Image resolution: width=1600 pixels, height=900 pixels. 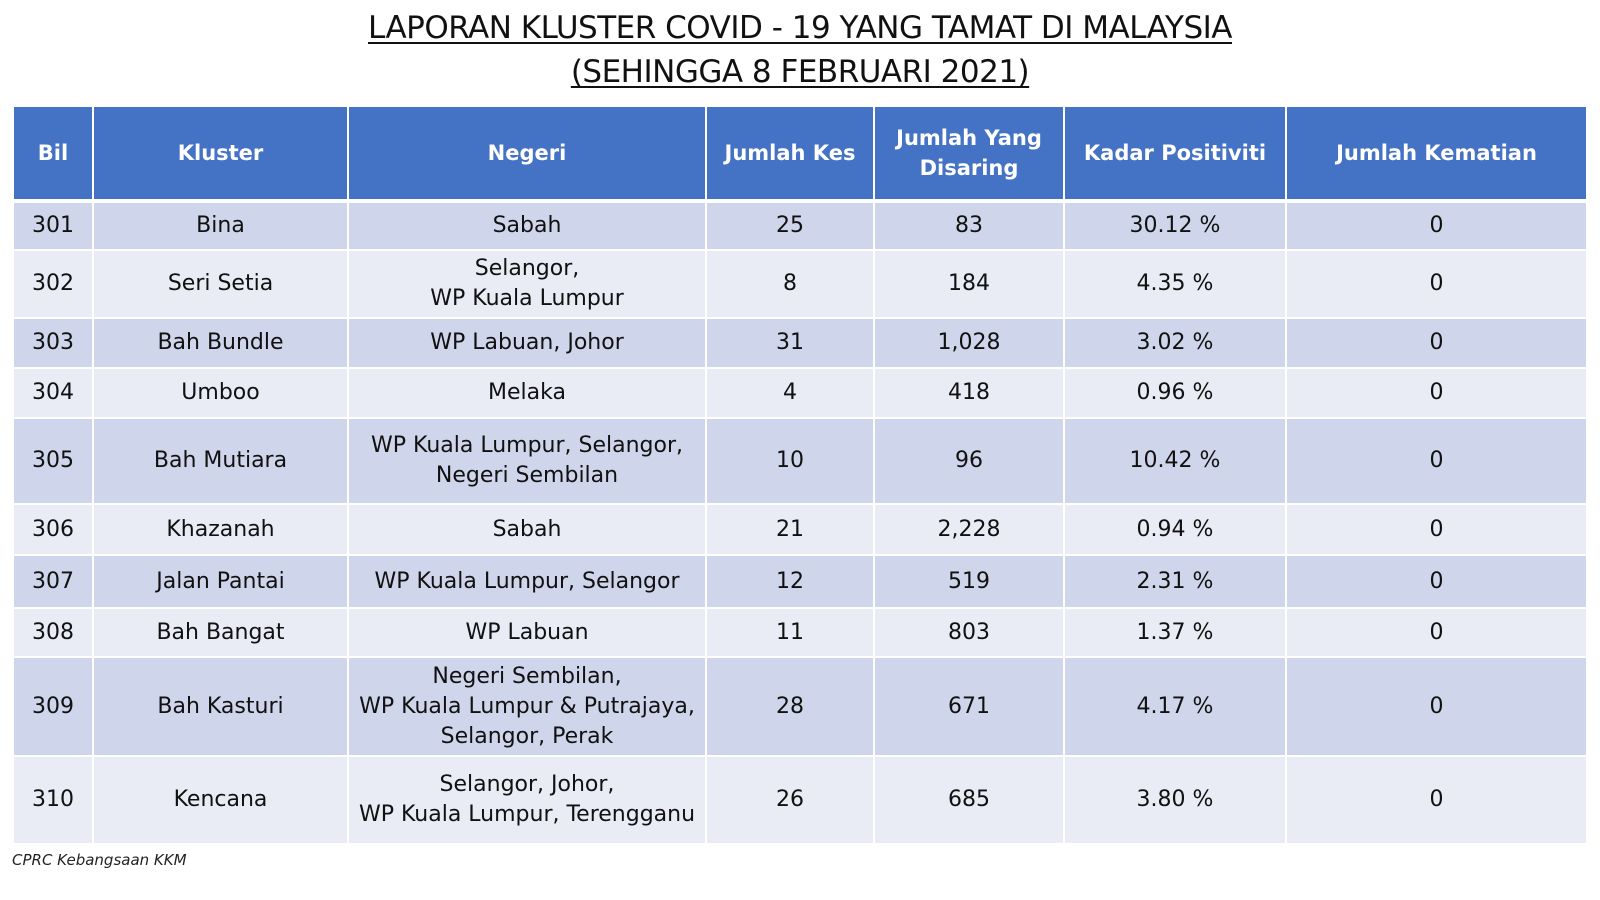 What do you see at coordinates (527, 445) in the screenshot?
I see `negeri-line: WP Kuala Lumpur, Selangor,` at bounding box center [527, 445].